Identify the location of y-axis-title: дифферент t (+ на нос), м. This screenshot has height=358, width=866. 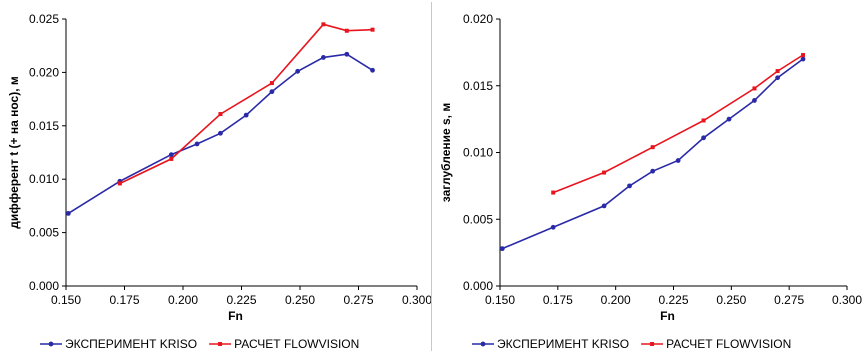
(14, 152).